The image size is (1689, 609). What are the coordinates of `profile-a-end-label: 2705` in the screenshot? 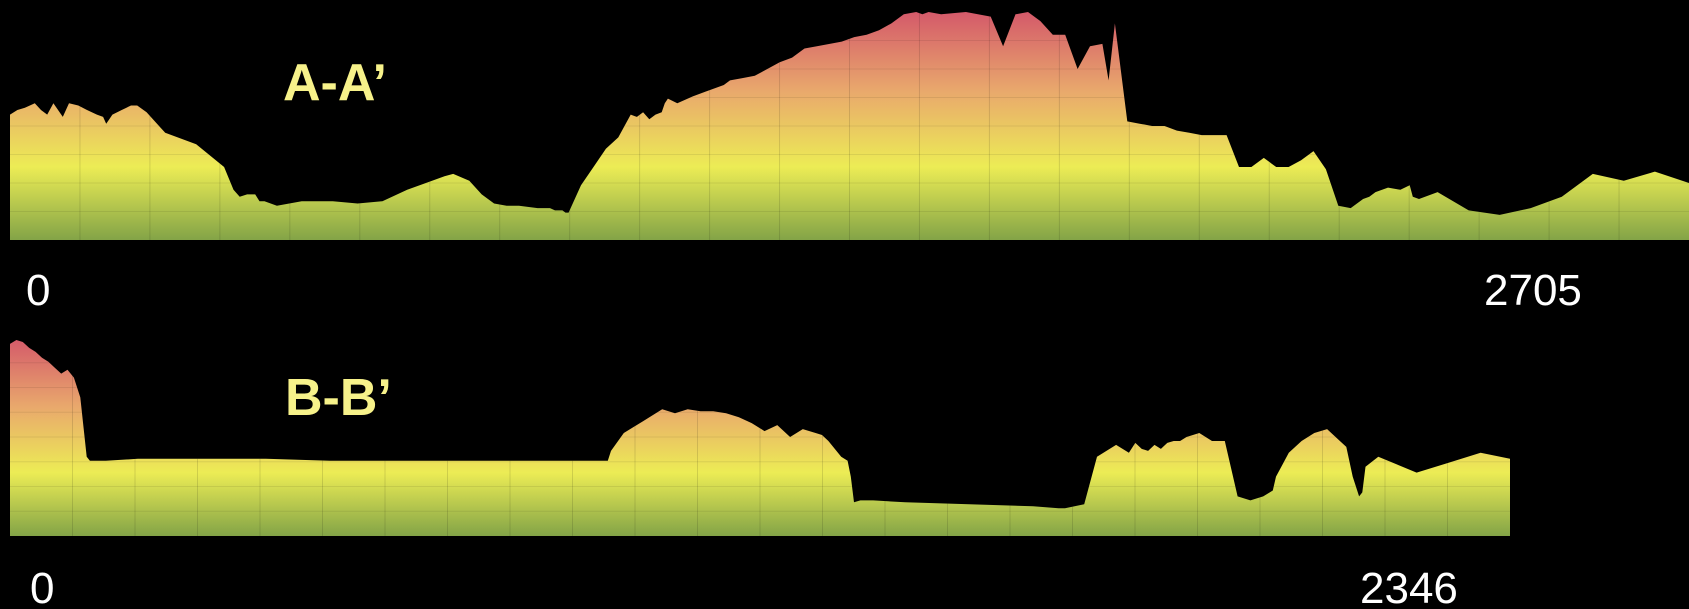 It's located at (1533, 290).